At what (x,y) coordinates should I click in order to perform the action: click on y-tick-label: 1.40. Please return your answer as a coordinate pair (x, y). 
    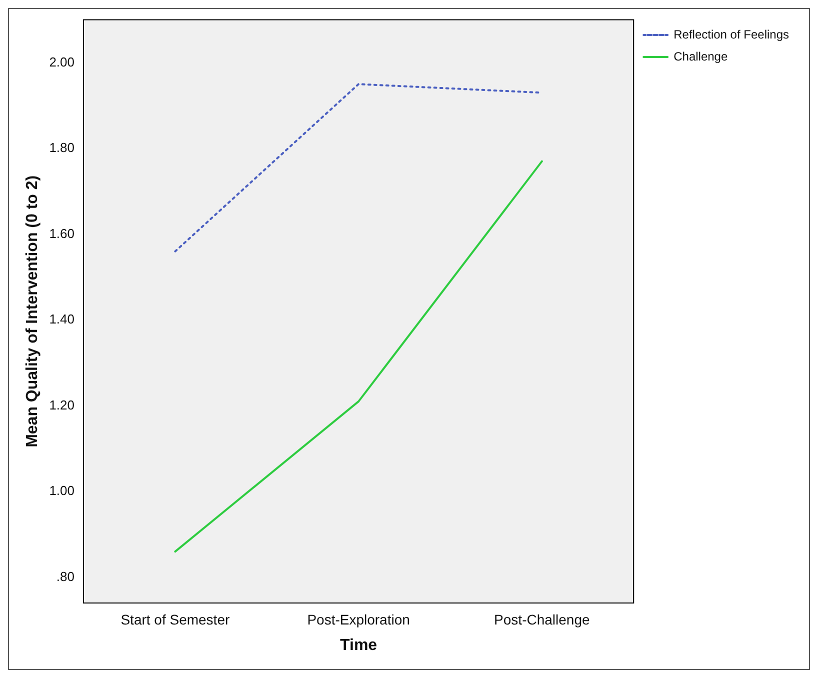
    Looking at the image, I should click on (61, 319).